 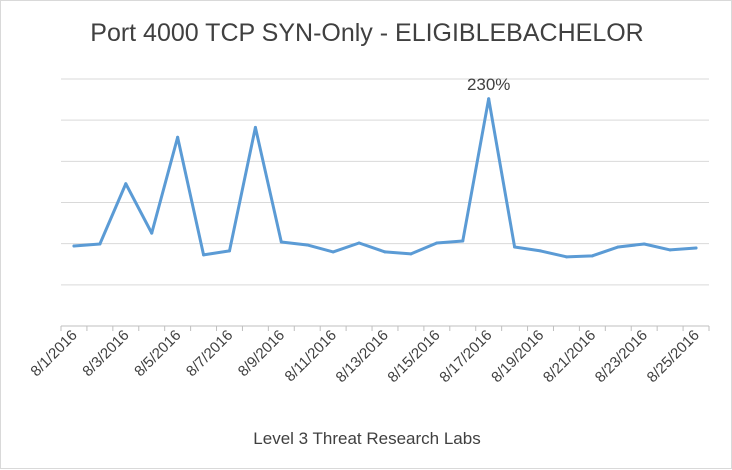 I want to click on x-tick-label: 8/11/2016, so click(x=311, y=356).